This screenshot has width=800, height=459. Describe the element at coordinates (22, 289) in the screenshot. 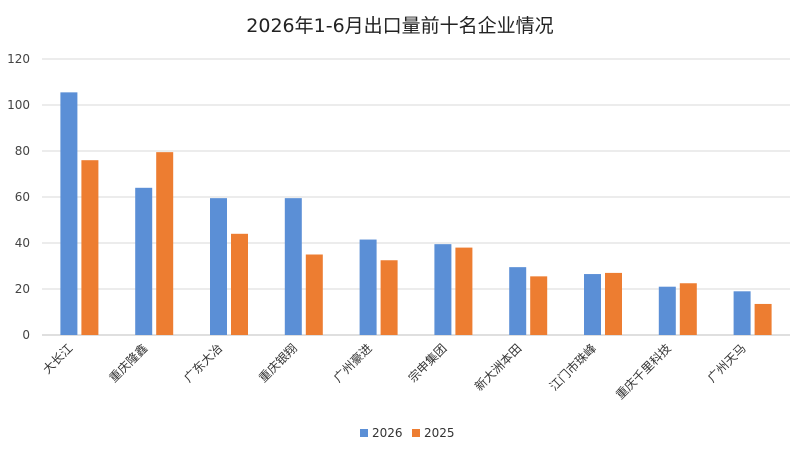

I see `y-tick-label: 20` at that location.